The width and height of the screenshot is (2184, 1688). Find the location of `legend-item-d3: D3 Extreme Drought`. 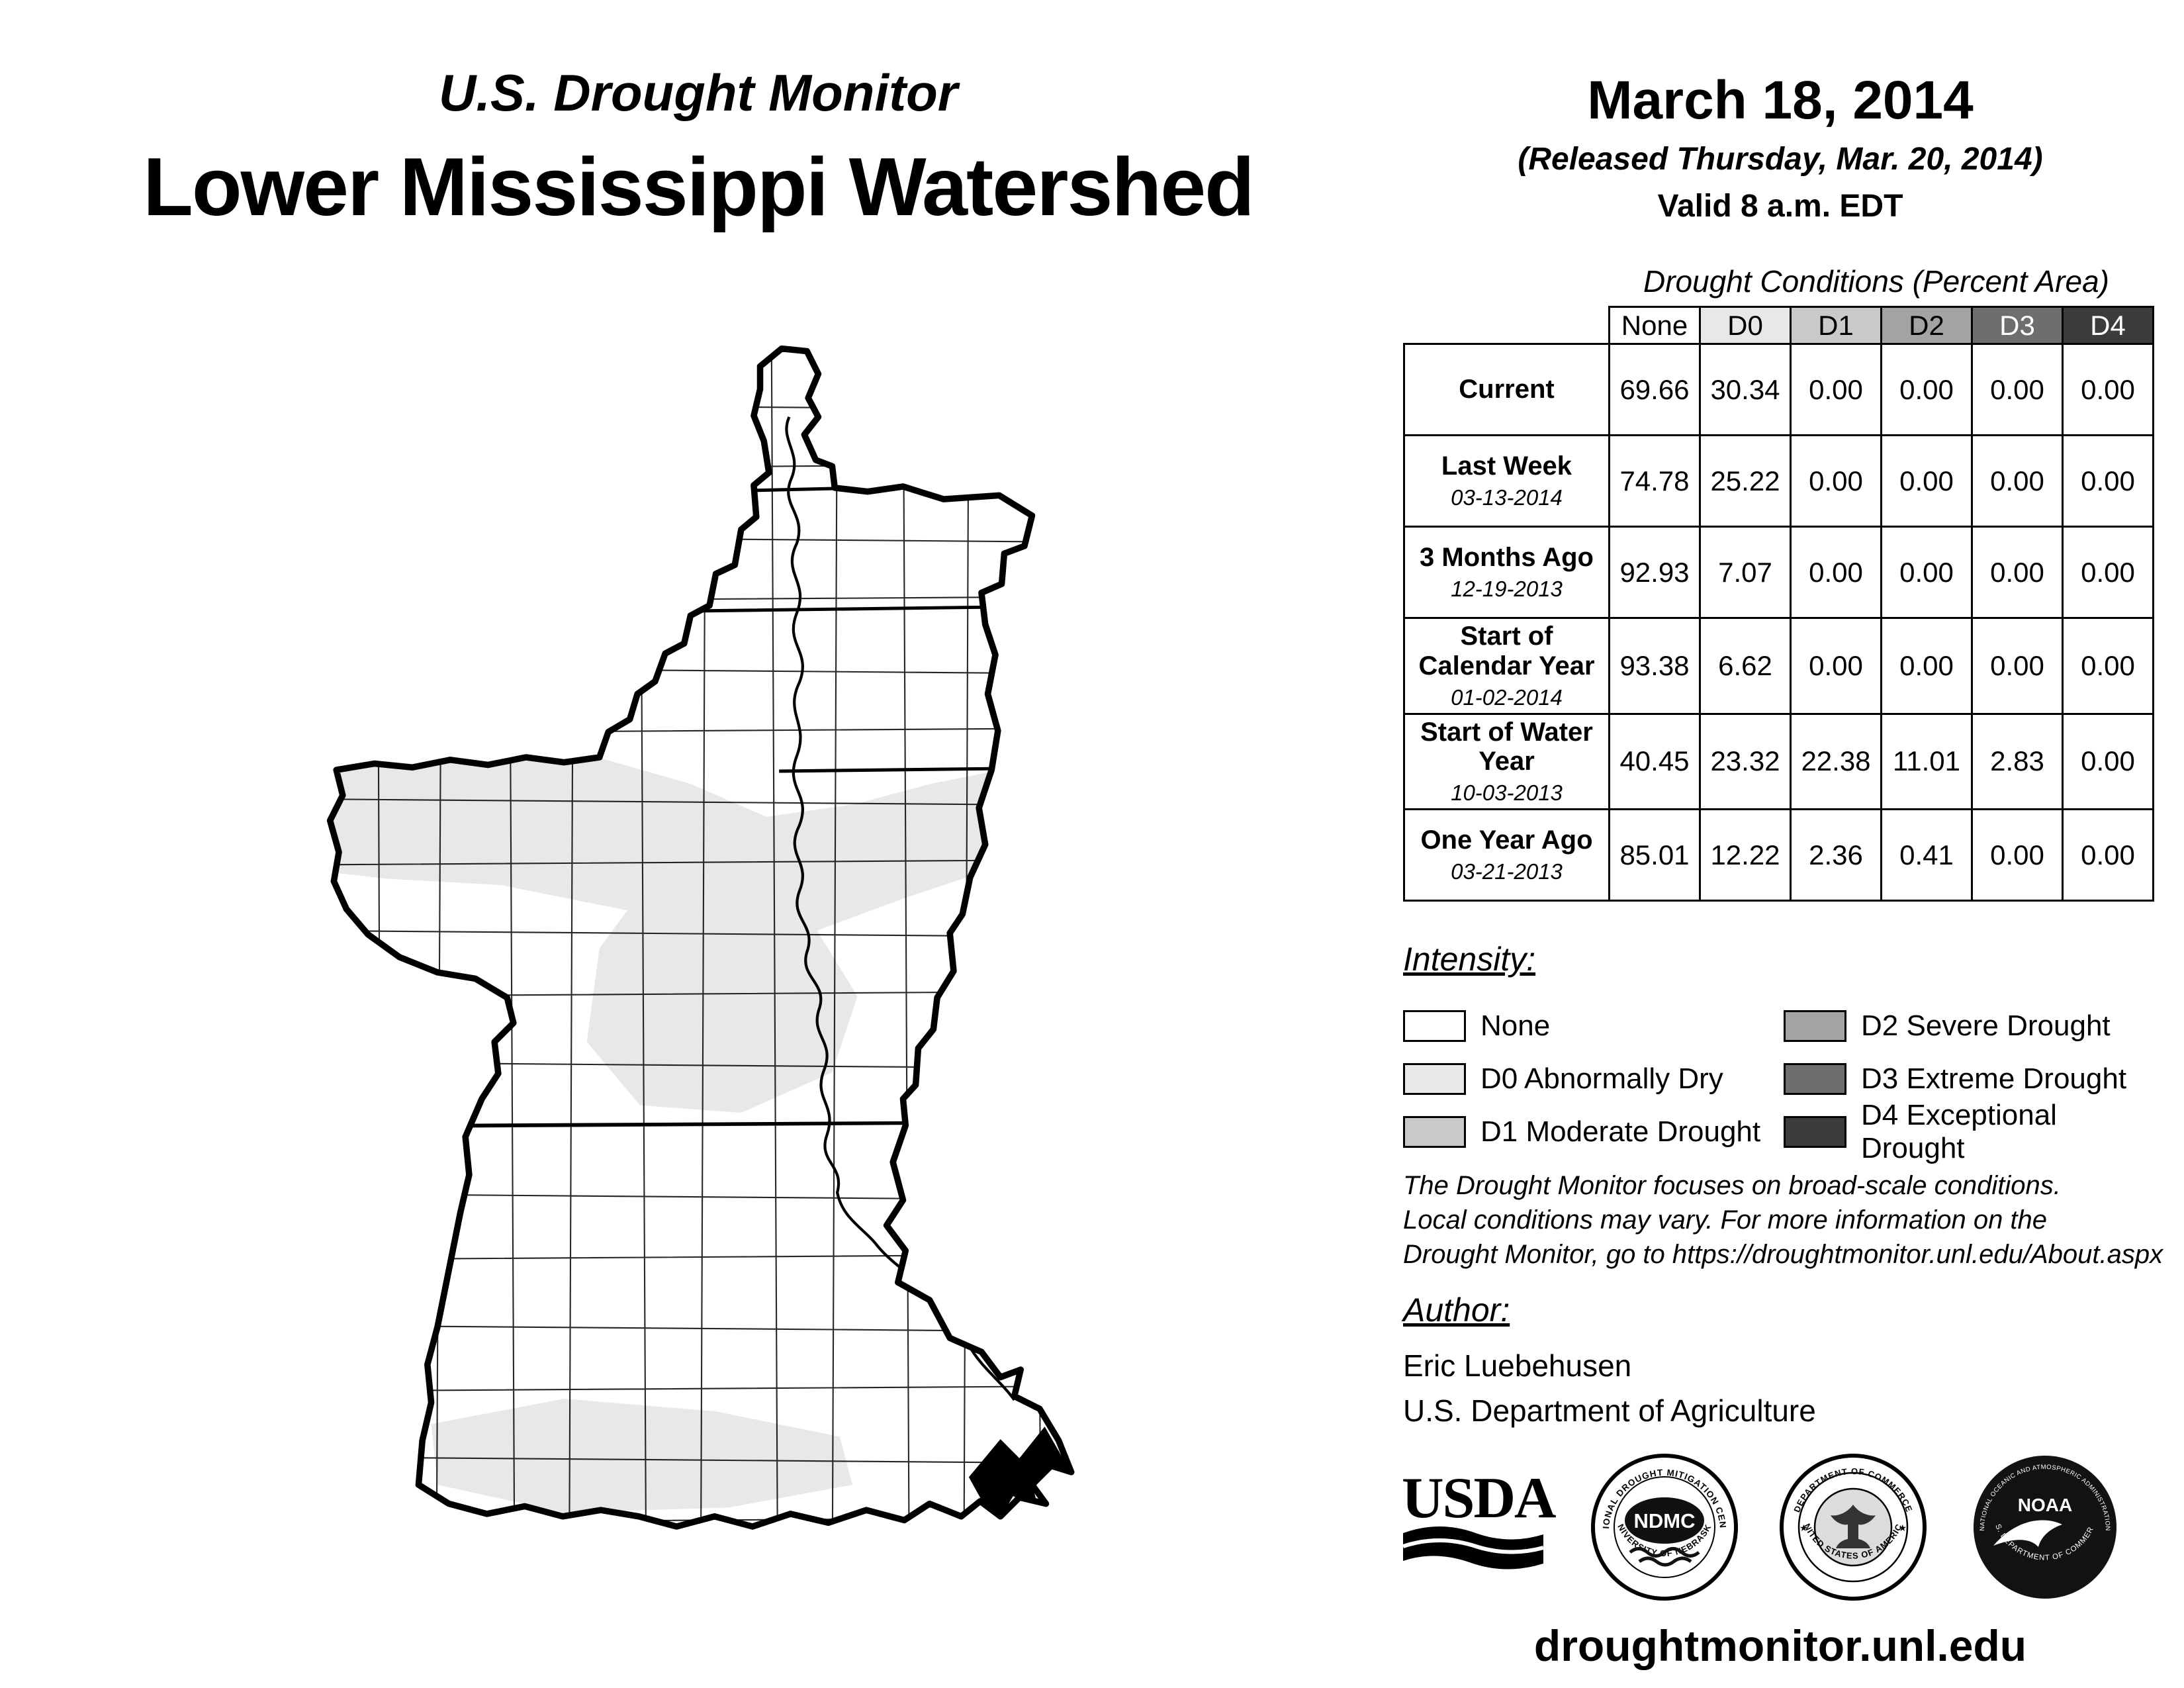

legend-item-d3: D3 Extreme Drought is located at coordinates (1974, 1079).